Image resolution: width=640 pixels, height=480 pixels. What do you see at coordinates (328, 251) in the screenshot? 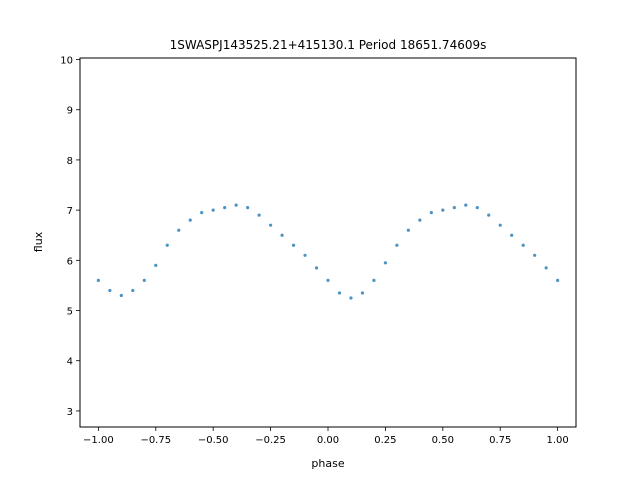
I see `scatter-points` at bounding box center [328, 251].